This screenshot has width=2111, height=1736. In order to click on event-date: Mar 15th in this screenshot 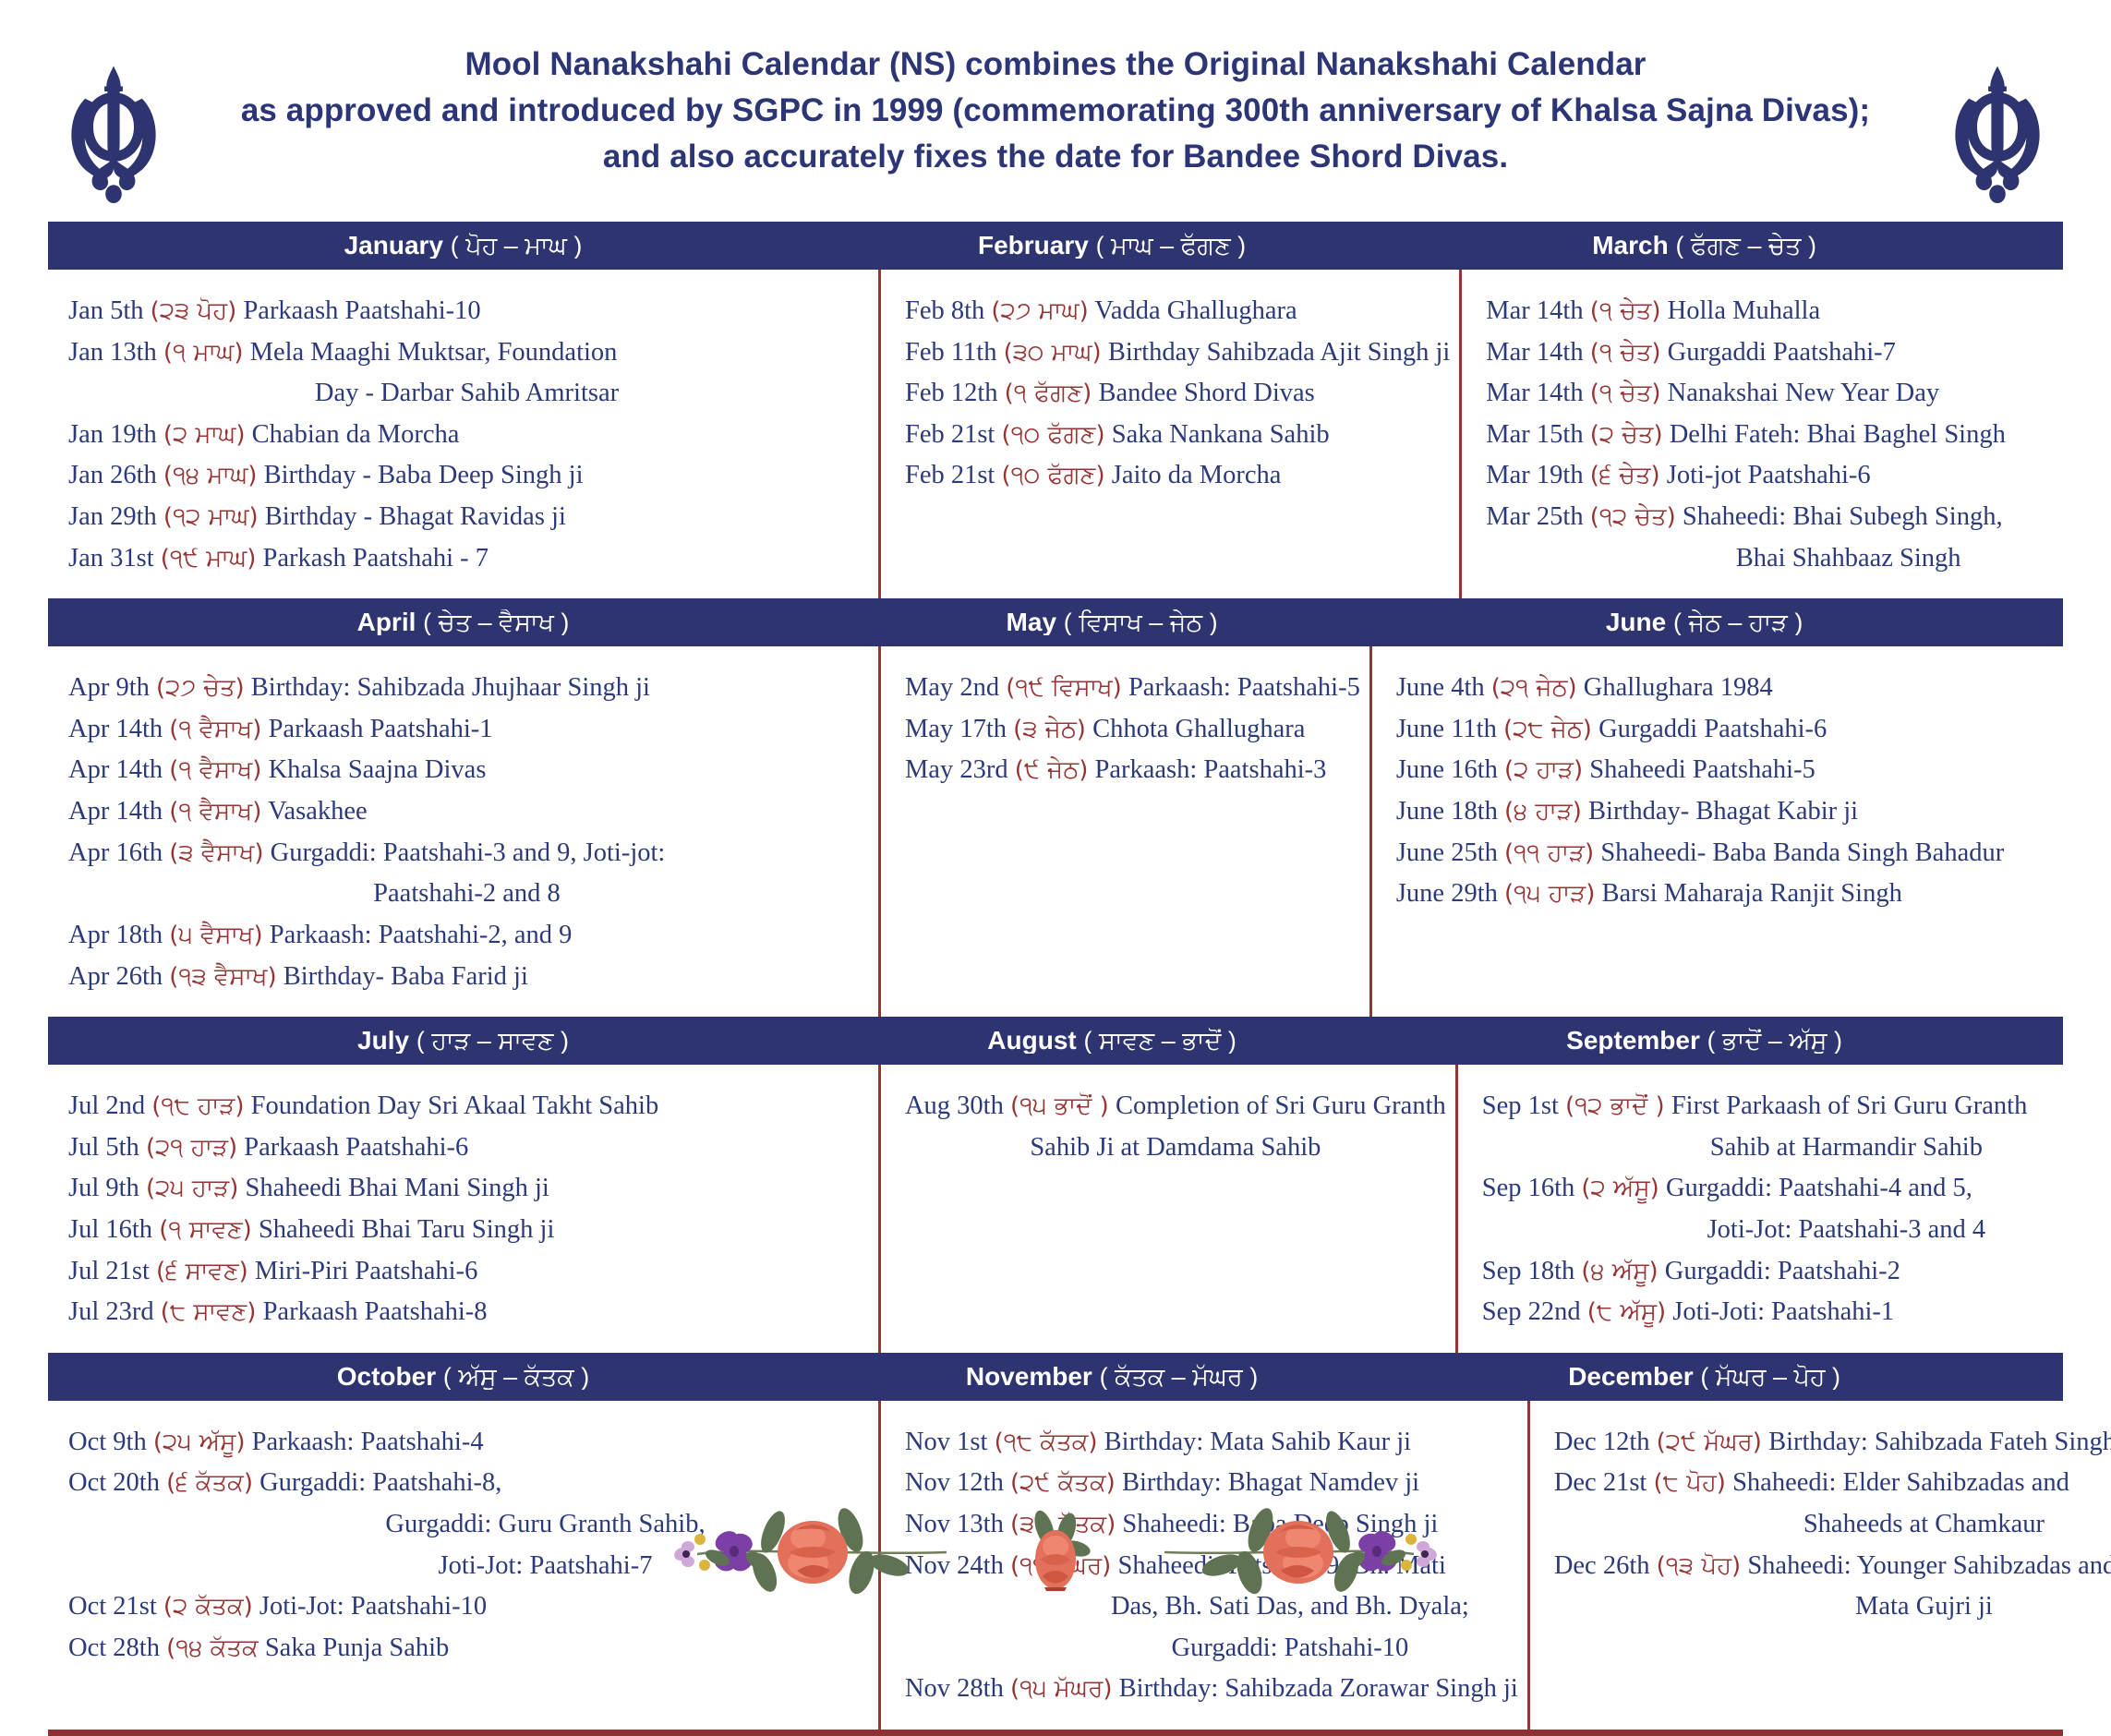, I will do `click(1535, 434)`.